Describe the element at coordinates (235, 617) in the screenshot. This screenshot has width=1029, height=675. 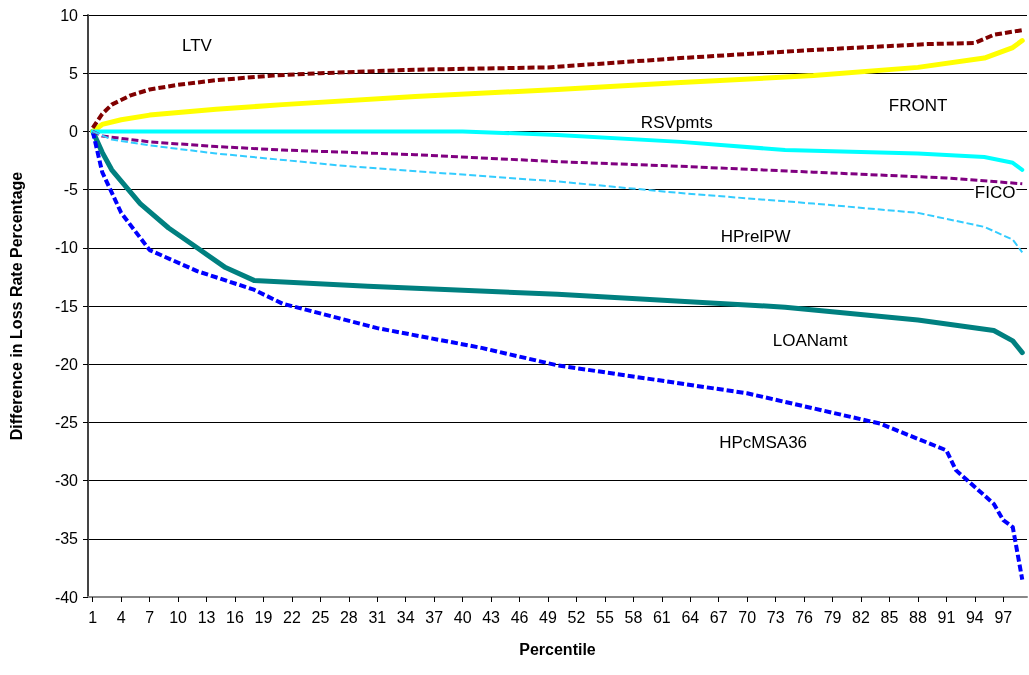
I see `x-tick-label: 16` at that location.